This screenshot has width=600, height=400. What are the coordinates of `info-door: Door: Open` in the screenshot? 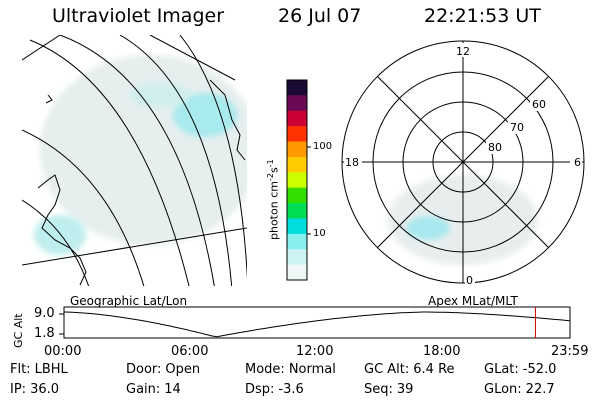 It's located at (163, 369).